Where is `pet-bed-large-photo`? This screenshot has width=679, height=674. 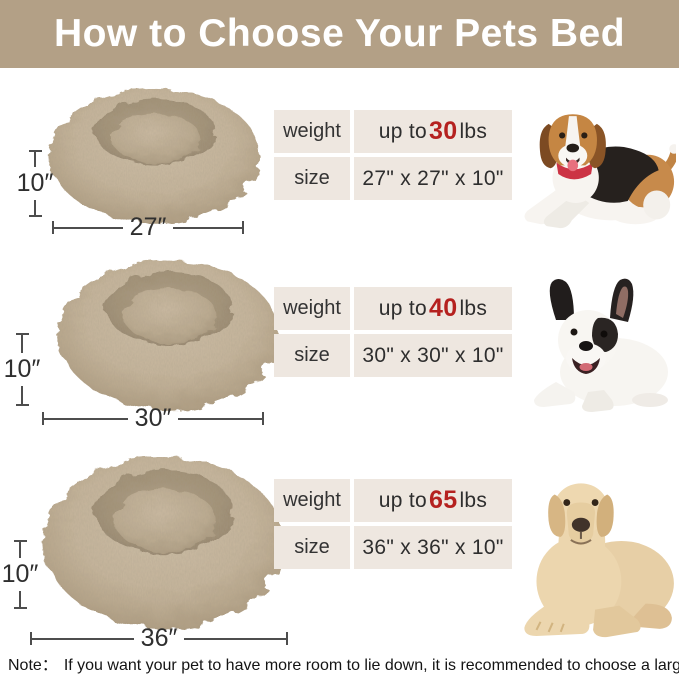
pet-bed-large-photo is located at coordinates (164, 539).